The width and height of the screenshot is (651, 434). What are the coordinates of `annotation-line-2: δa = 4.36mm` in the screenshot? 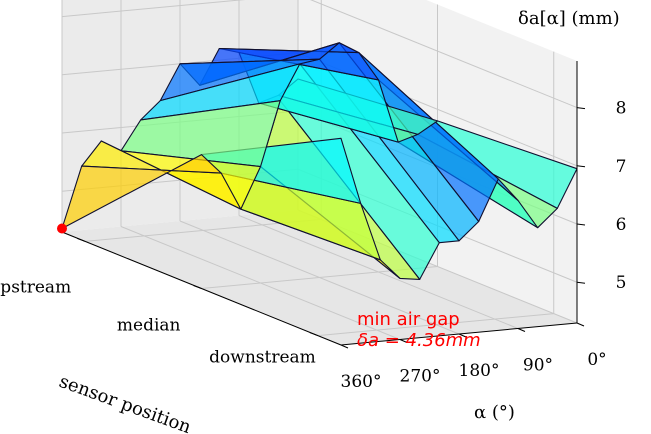 It's located at (419, 340).